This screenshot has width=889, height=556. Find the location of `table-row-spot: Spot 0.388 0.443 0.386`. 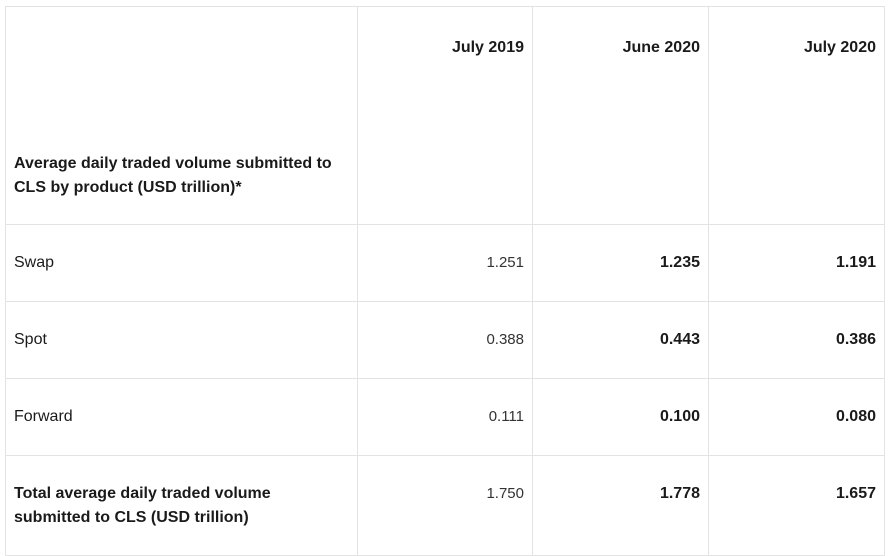

table-row-spot: Spot 0.388 0.443 0.386 is located at coordinates (445, 340).